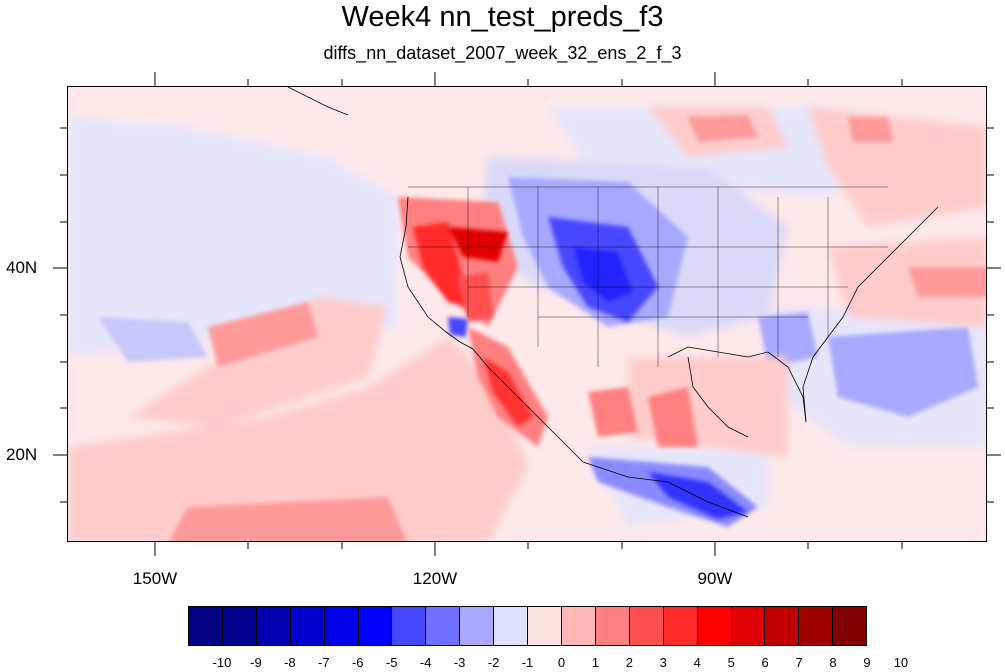  What do you see at coordinates (715, 578) in the screenshot?
I see `lon-label-90w: 90W` at bounding box center [715, 578].